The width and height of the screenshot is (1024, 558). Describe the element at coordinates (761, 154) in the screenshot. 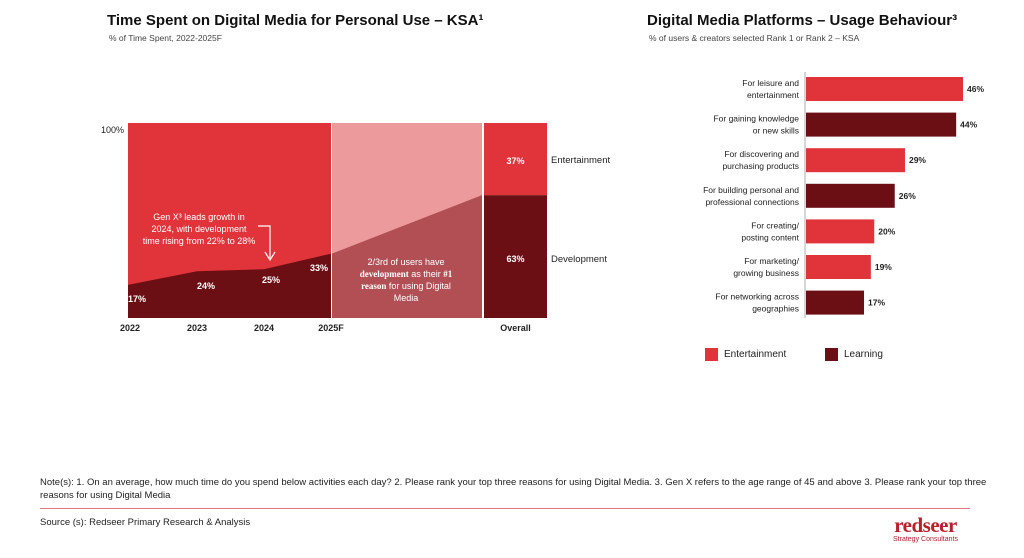

I see `bar-category-label: For discovering and` at that location.